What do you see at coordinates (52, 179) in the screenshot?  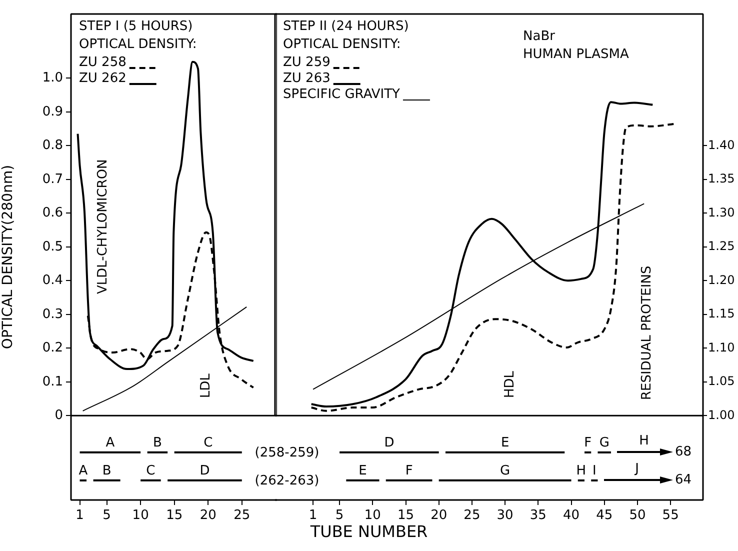 I see `y-tick-label: 0.7` at bounding box center [52, 179].